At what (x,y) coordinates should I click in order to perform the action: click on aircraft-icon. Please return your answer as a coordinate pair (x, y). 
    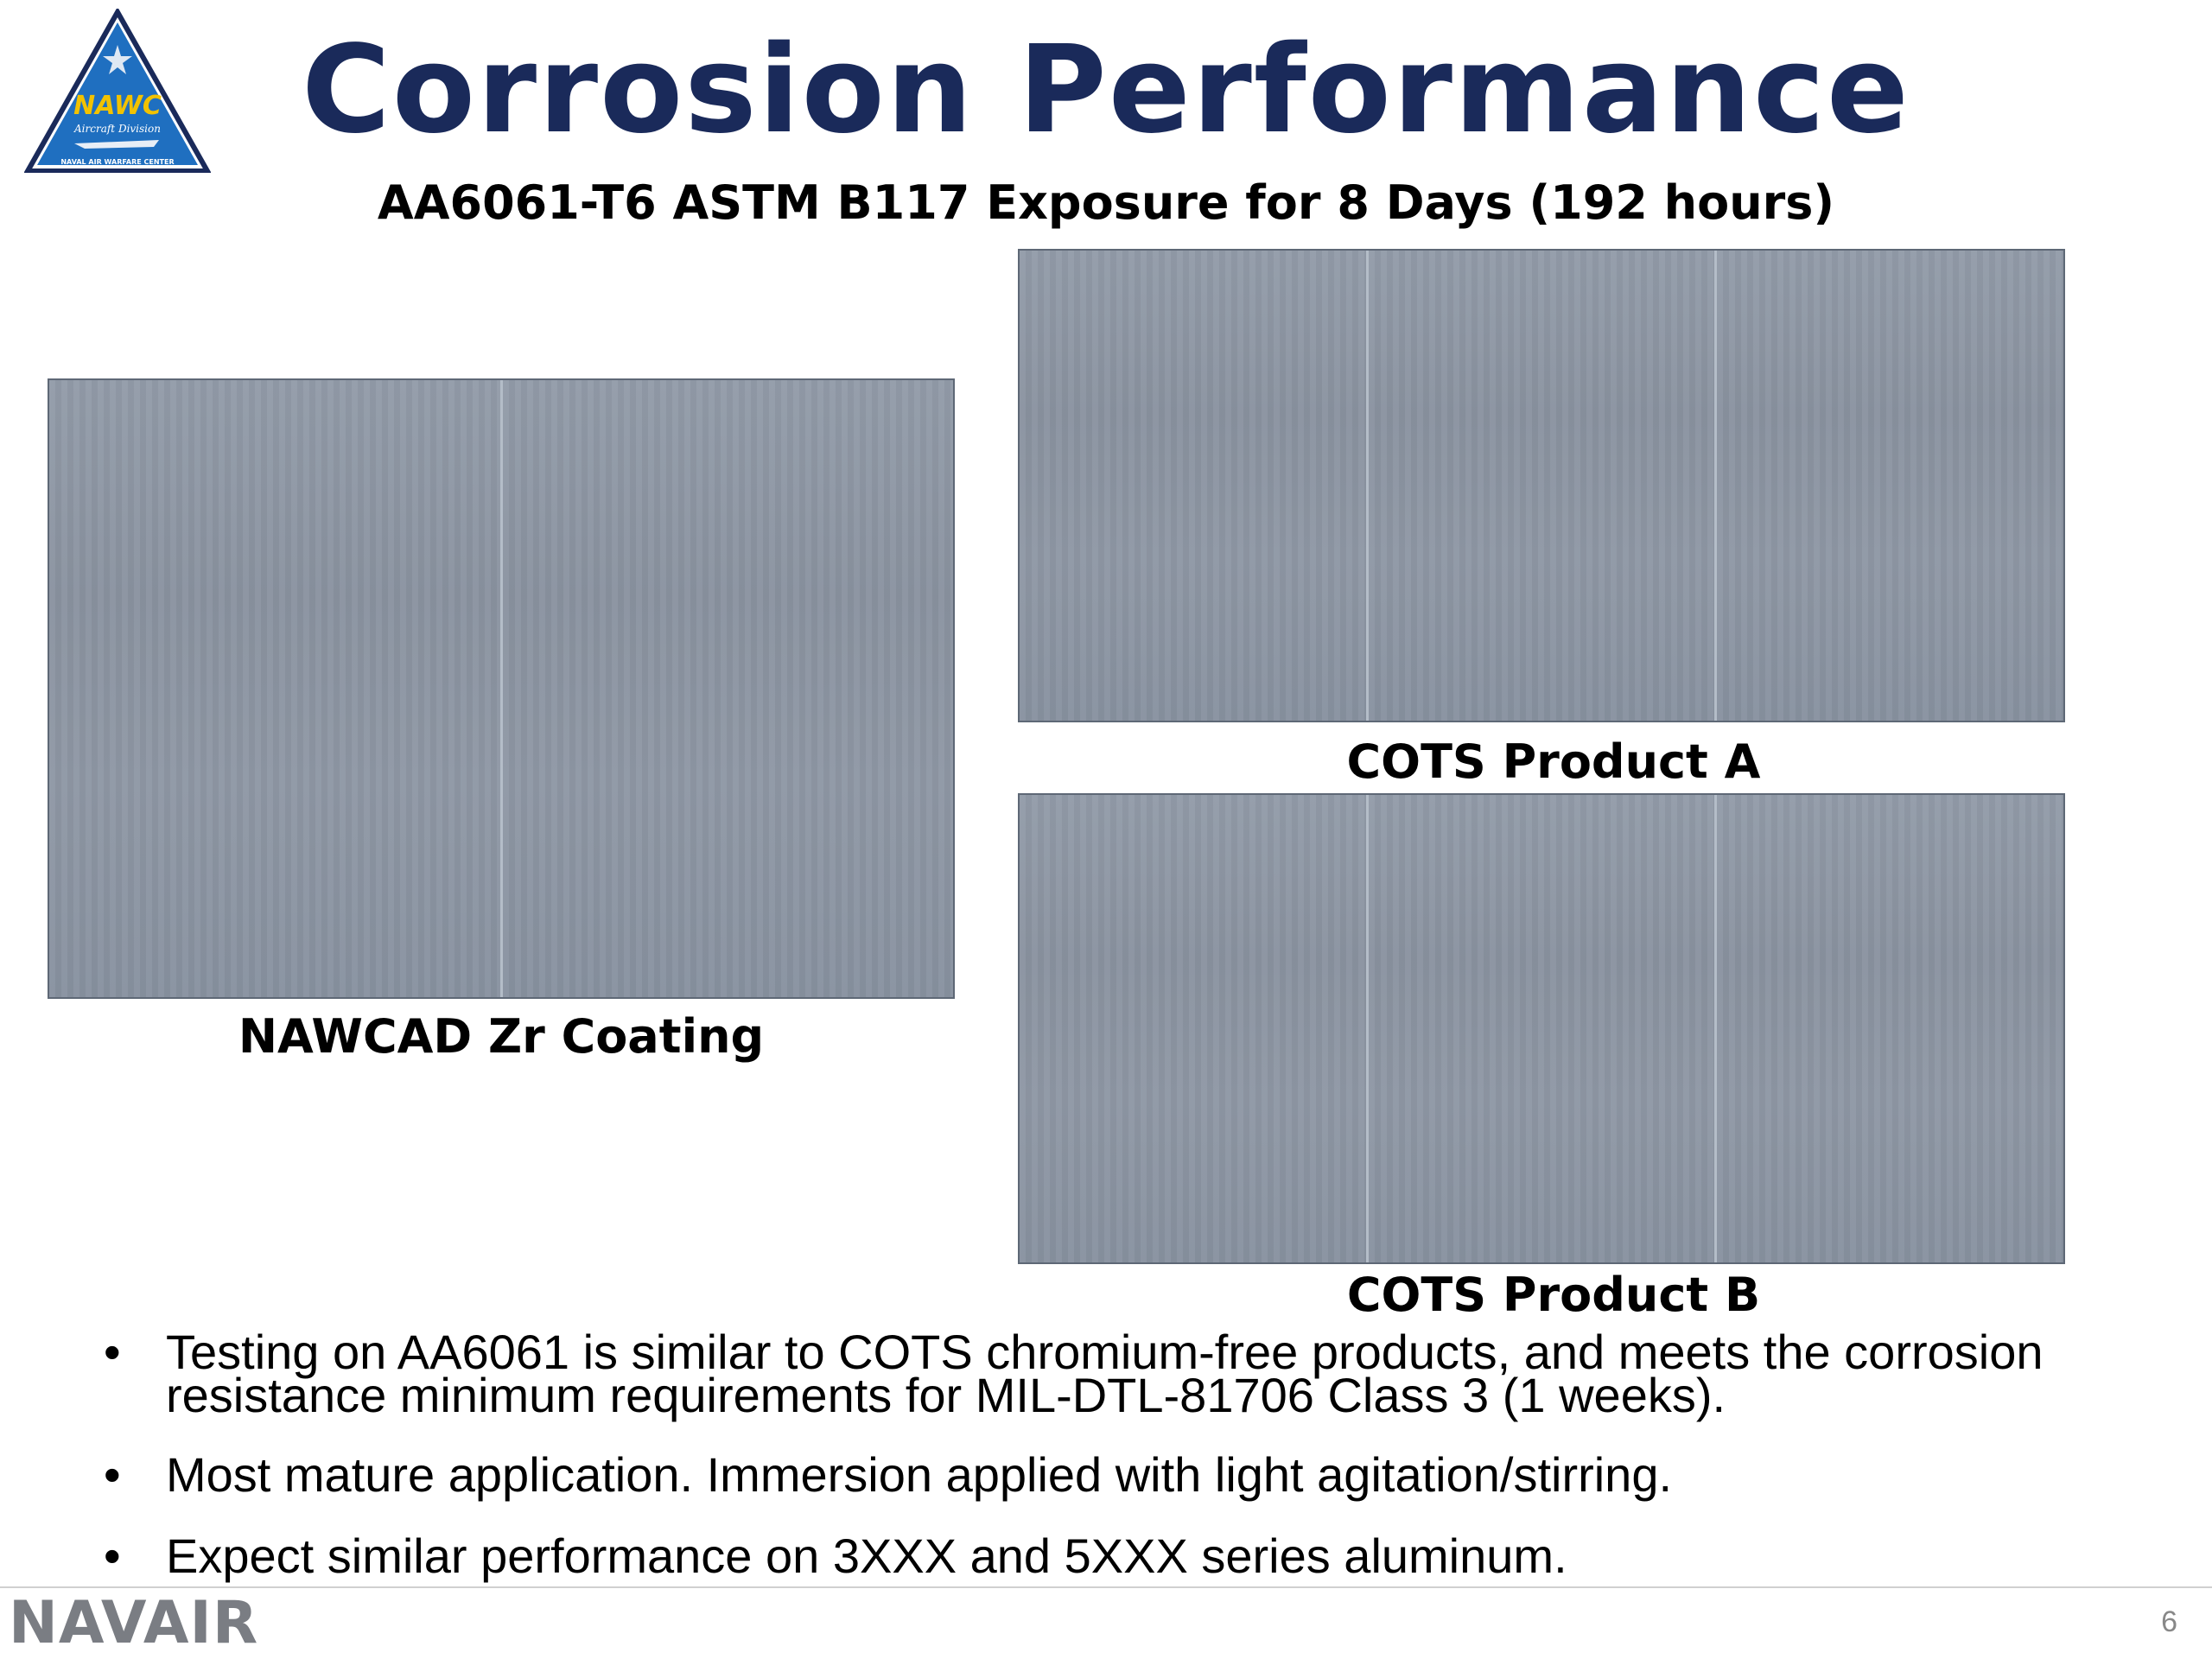
    Looking at the image, I should click on (116, 144).